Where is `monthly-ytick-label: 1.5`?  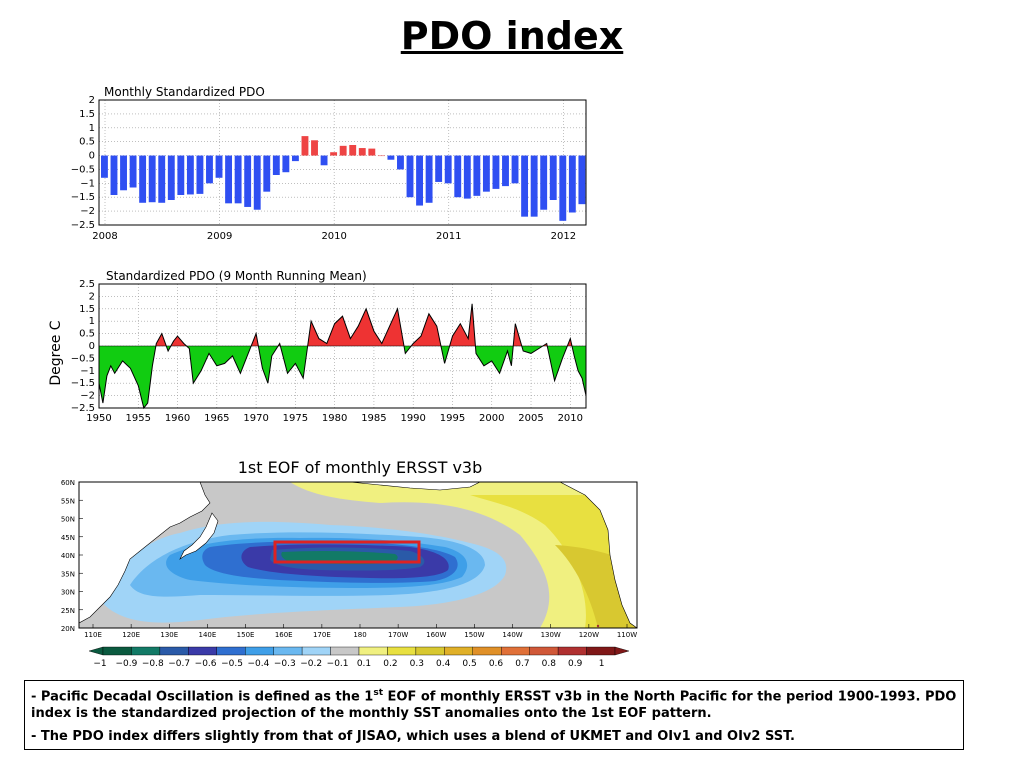 monthly-ytick-label: 1.5 is located at coordinates (87, 114).